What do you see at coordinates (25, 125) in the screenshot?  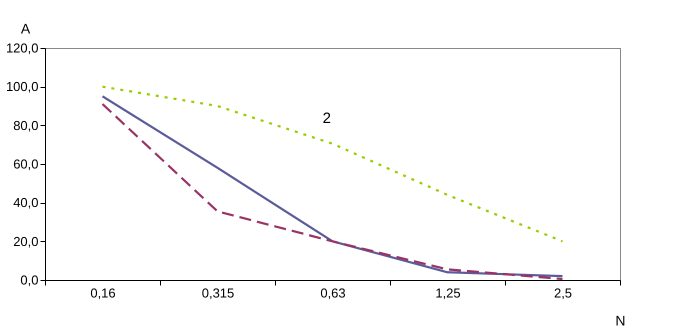 I see `y-tick-label: 80,0` at bounding box center [25, 125].